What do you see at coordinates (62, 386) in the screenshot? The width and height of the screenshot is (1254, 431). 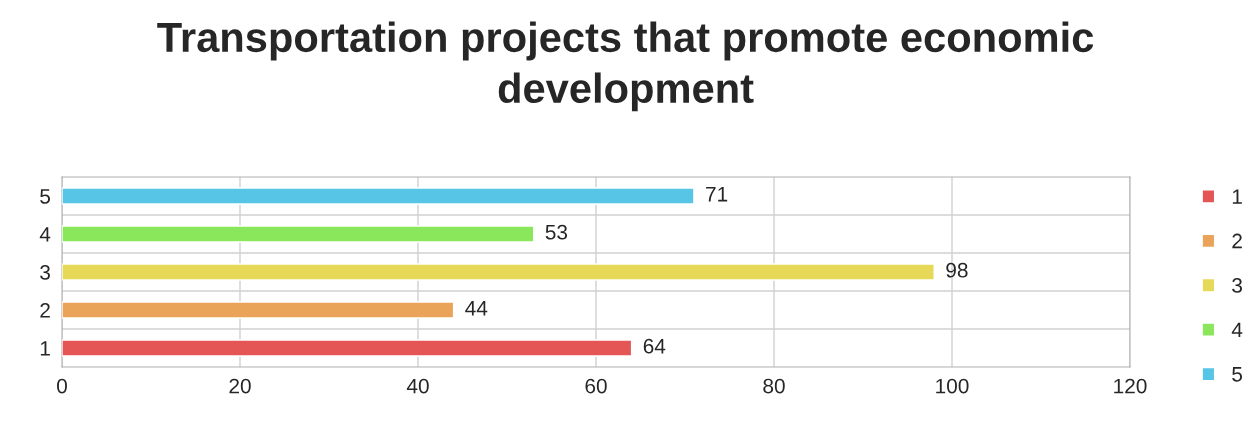 I see `x-tick-label: 0` at bounding box center [62, 386].